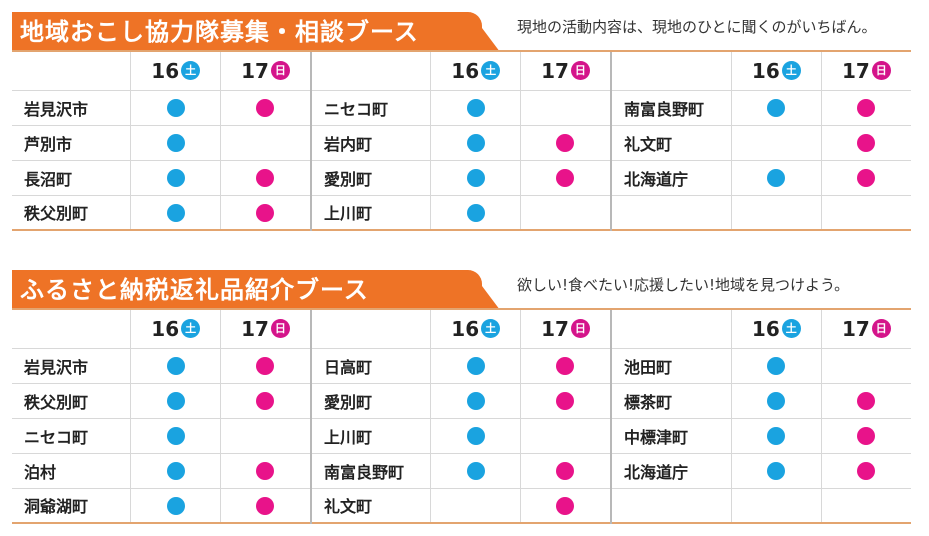 This screenshot has height=536, width=929. Describe the element at coordinates (72, 506) in the screenshot. I see `municipality-name: 洞爺湖町` at that location.